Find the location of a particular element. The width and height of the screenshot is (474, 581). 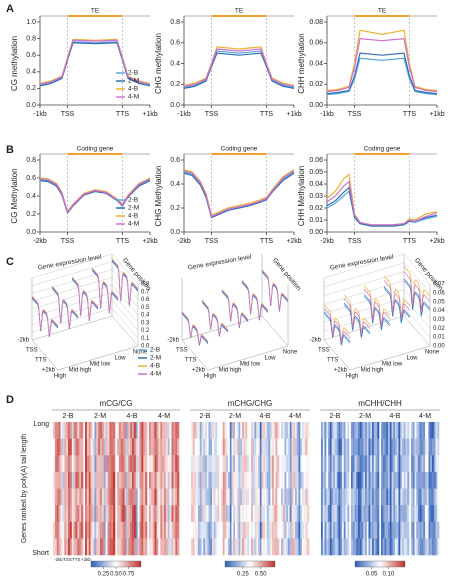

x-tick-label: -1kb is located at coordinates (327, 114).